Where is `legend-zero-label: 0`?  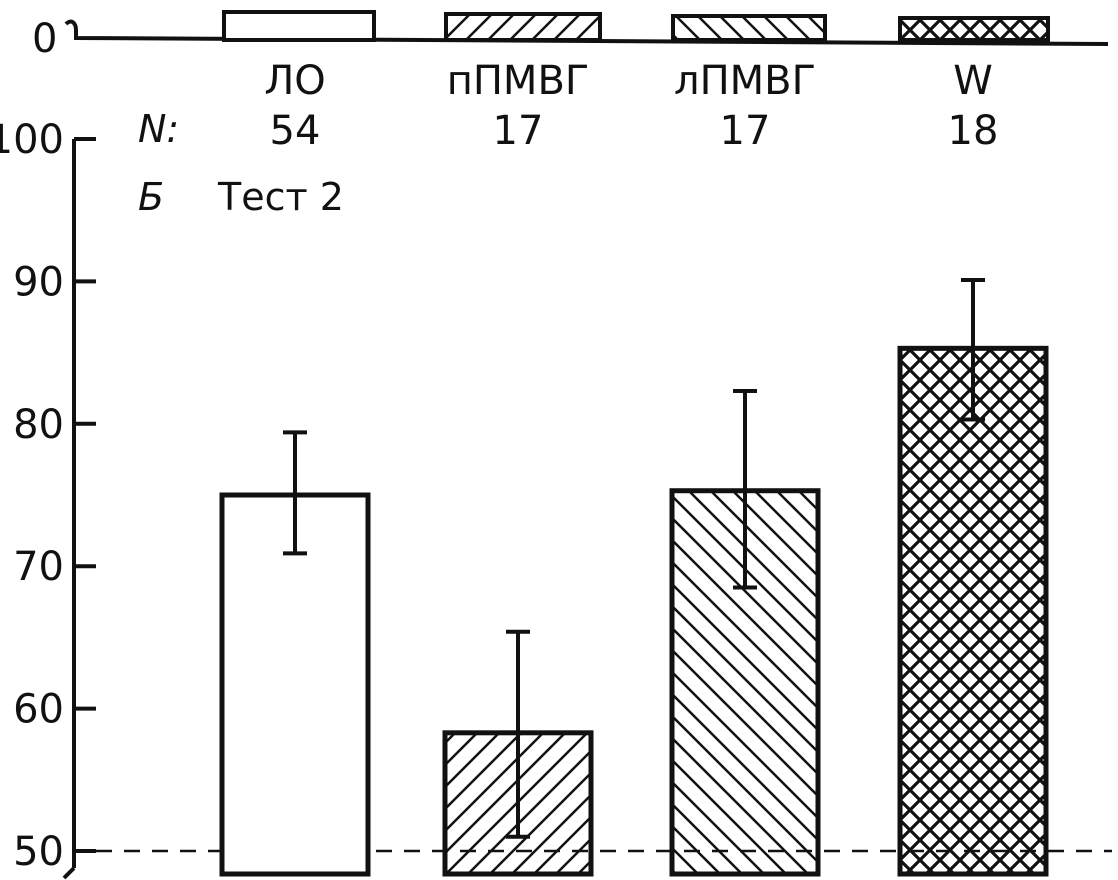
legend-zero-label: 0 is located at coordinates (44, 39).